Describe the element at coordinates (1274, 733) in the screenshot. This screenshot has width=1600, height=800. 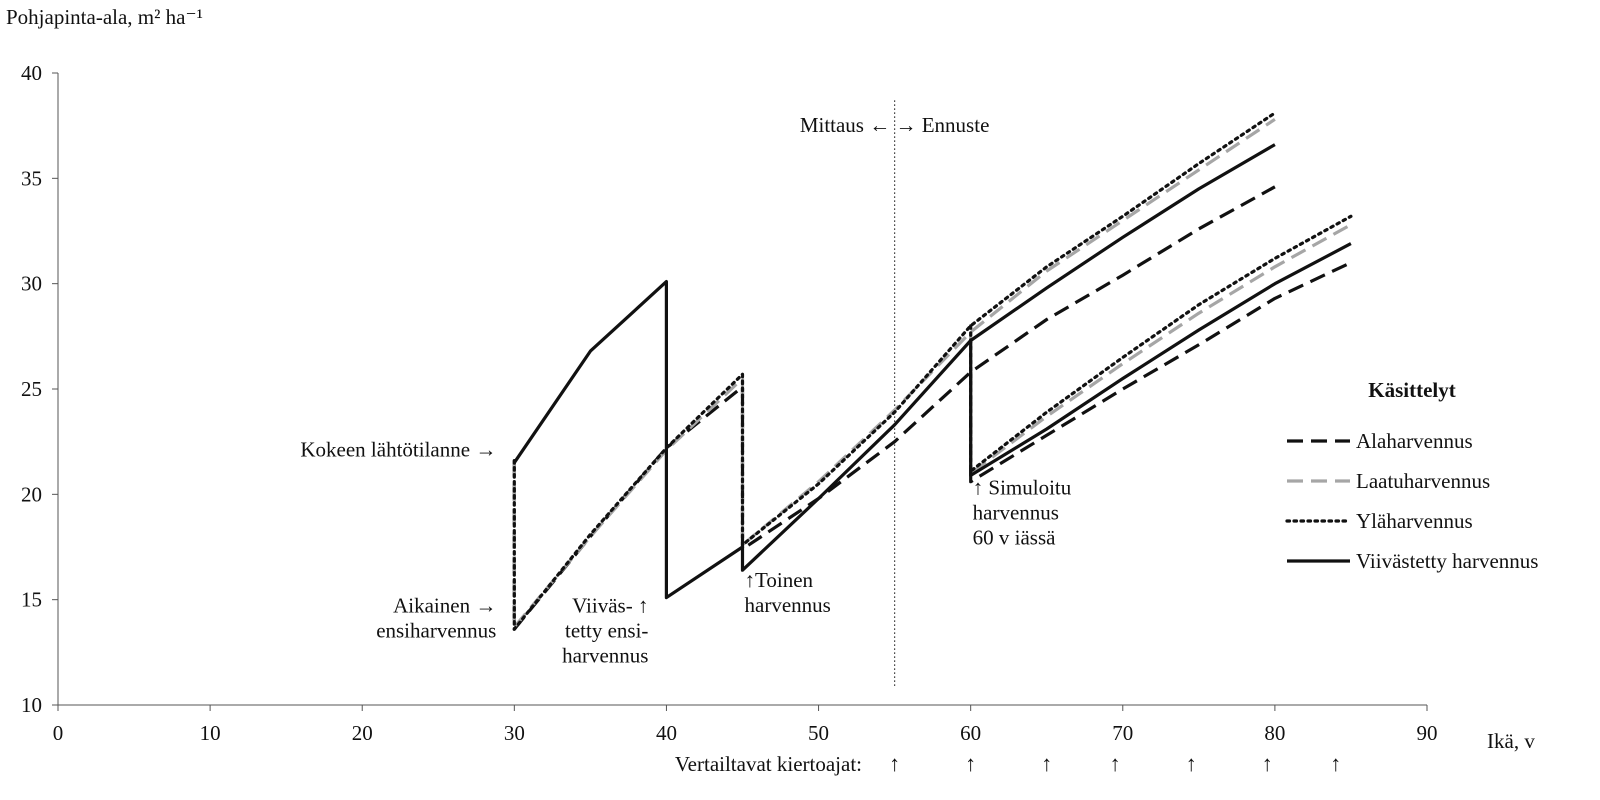
I see `x-tick-label: 80` at that location.